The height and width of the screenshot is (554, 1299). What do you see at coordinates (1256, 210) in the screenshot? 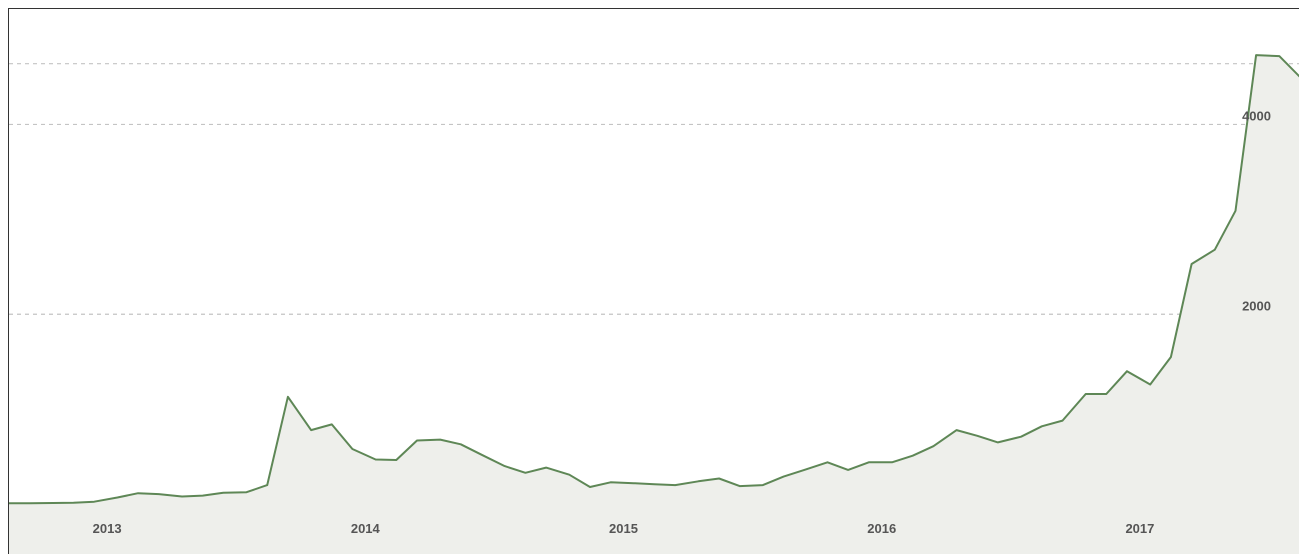
I see `y-tick-labels: 2000 4000` at bounding box center [1256, 210].